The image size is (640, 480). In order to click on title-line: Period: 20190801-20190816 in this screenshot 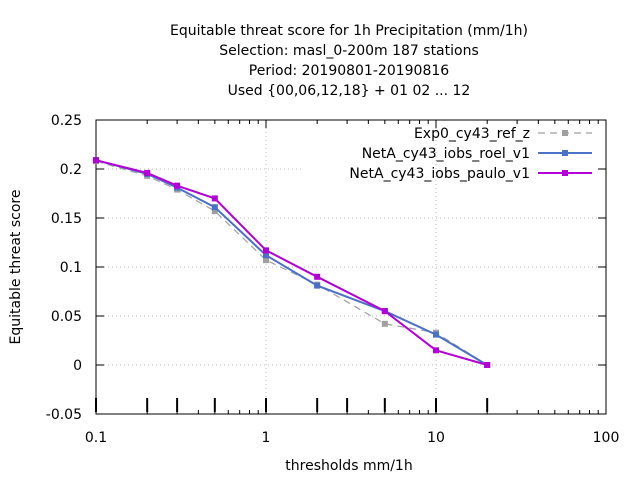, I will do `click(349, 71)`.